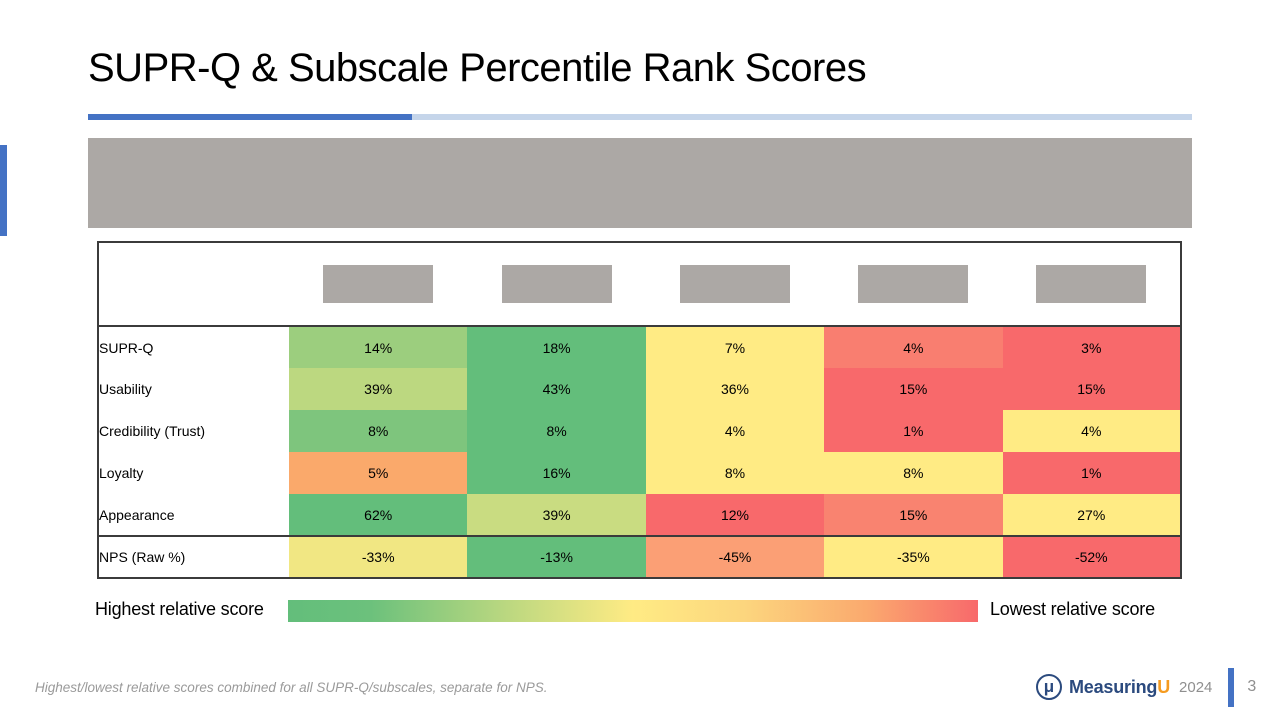  What do you see at coordinates (378, 515) in the screenshot?
I see `heatmap-cell: 62%` at bounding box center [378, 515].